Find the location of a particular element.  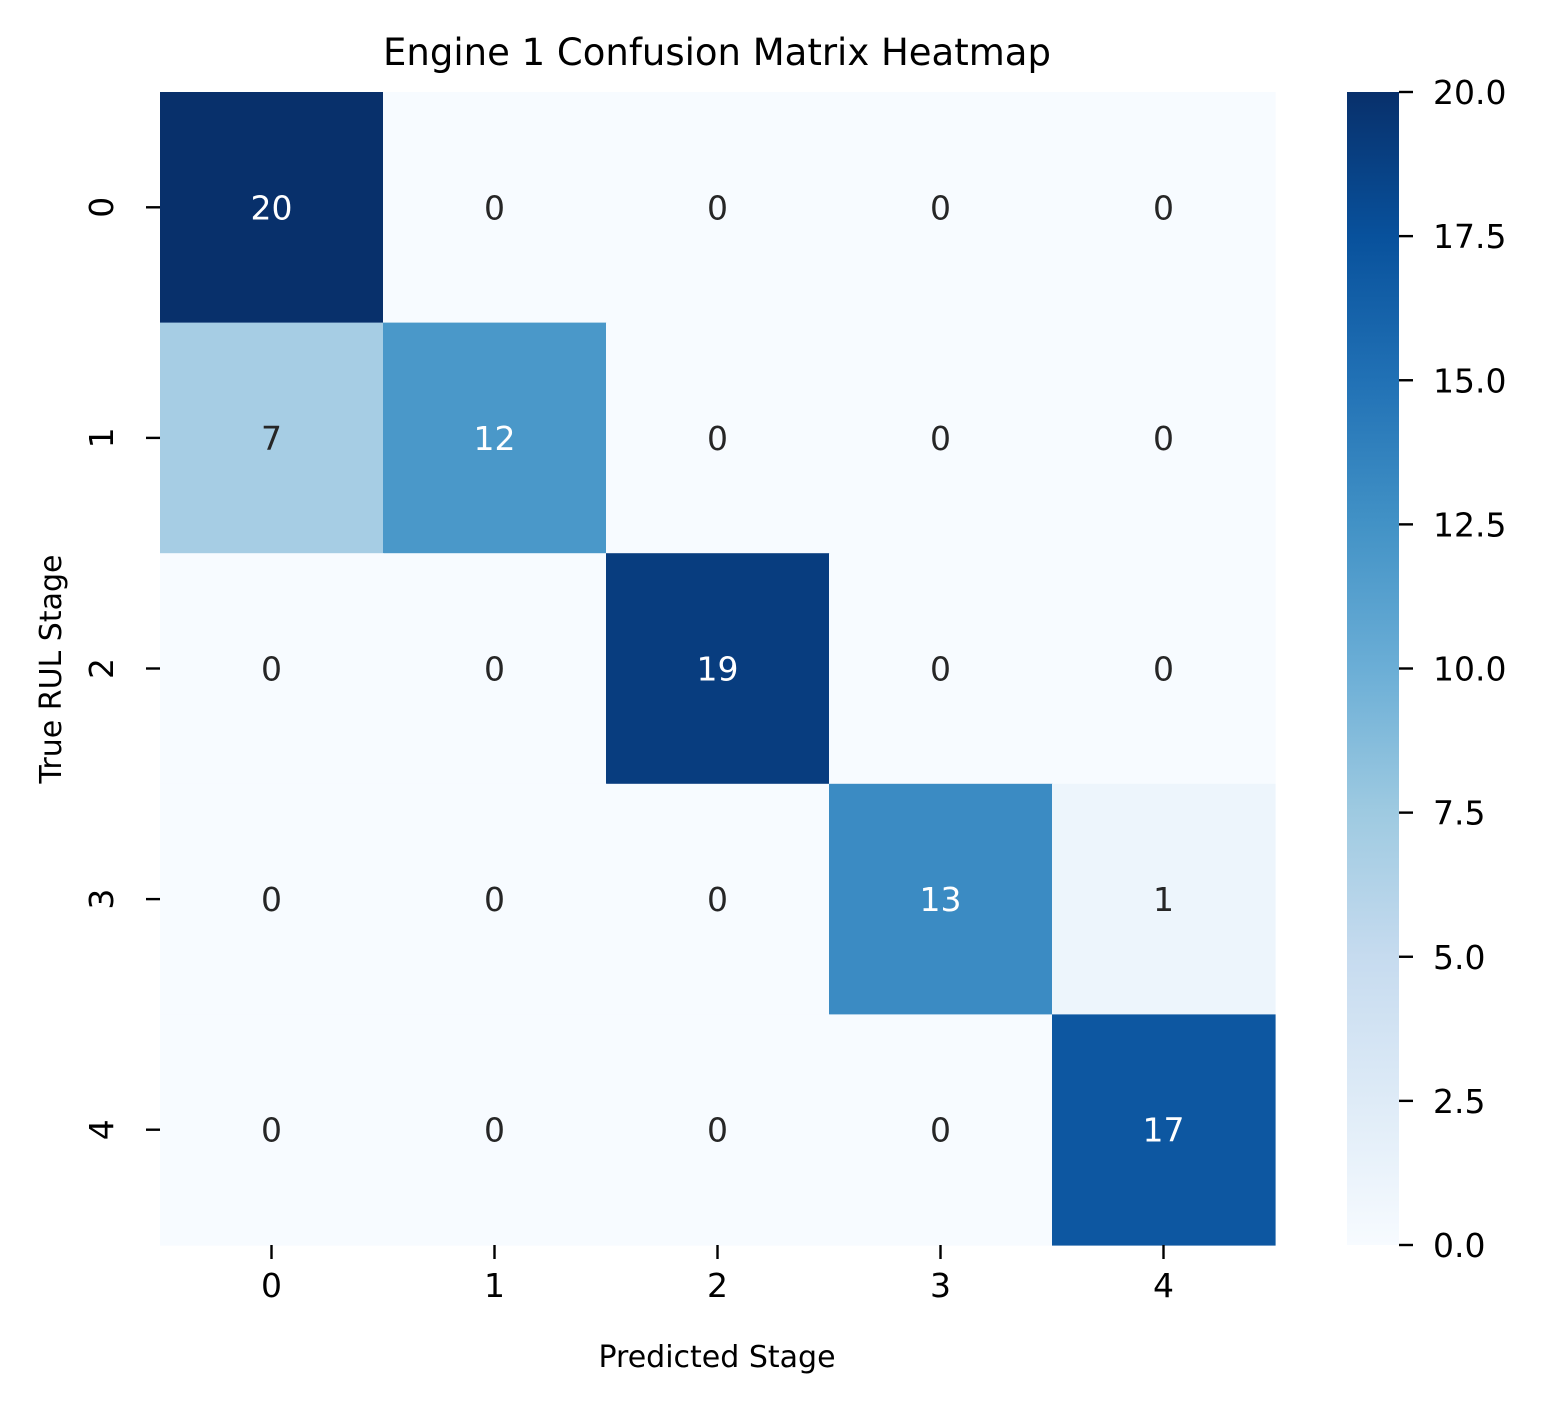

chart-title: Engine 1 Confusion Matrix Heatmap is located at coordinates (717, 52).